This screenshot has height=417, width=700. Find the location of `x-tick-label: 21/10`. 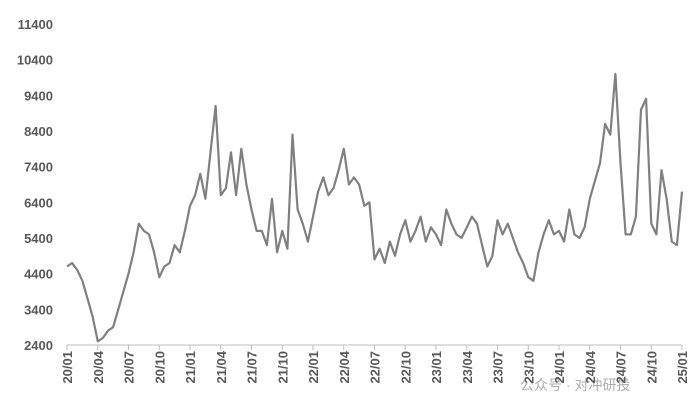

x-tick-label: 21/10 is located at coordinates (282, 367).